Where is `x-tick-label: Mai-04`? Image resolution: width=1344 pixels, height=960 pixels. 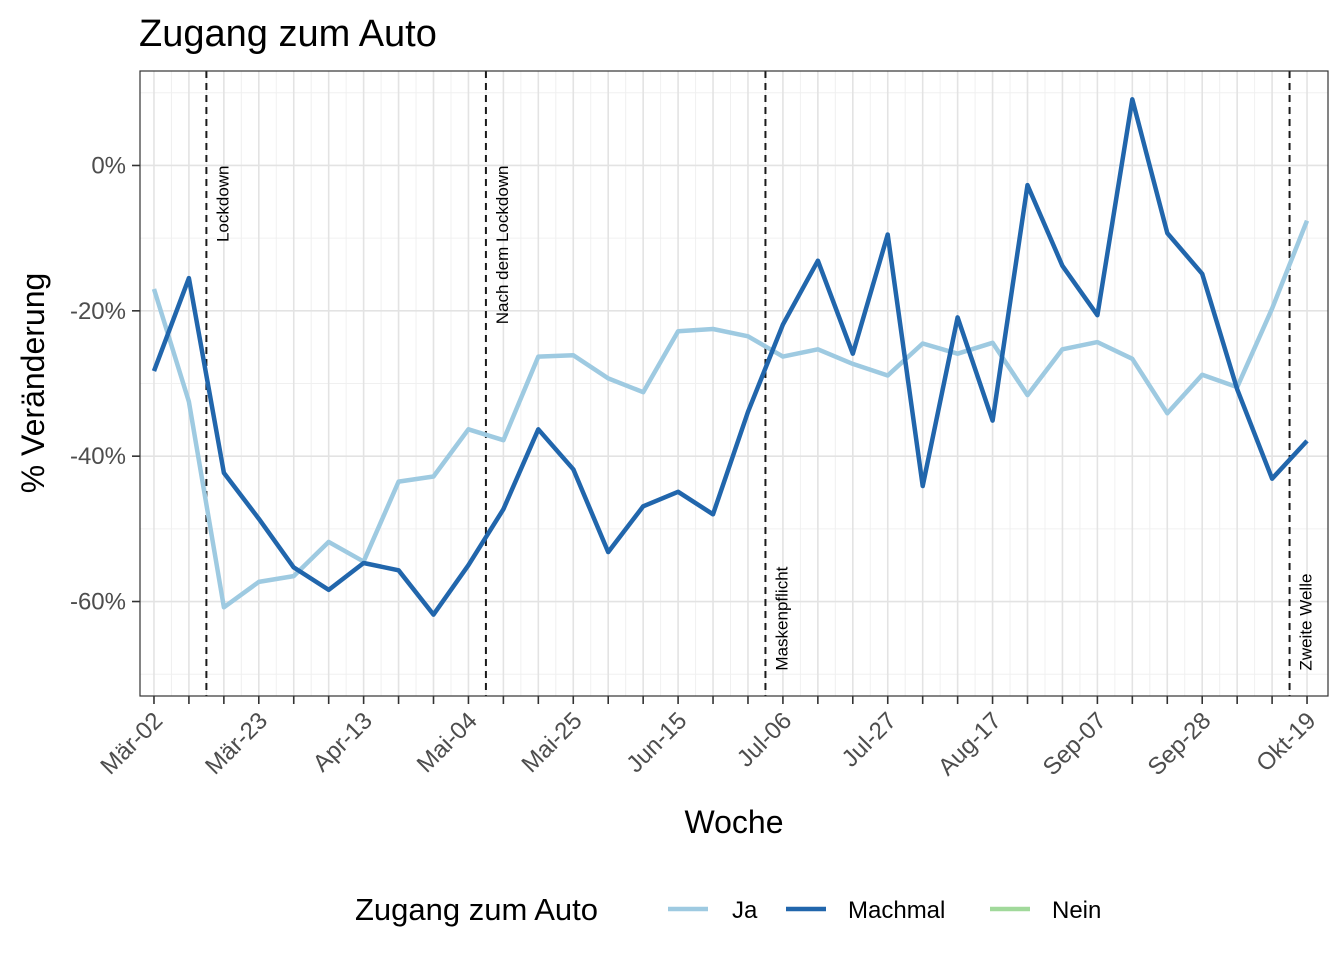
x-tick-label: Mai-04 is located at coordinates (447, 742).